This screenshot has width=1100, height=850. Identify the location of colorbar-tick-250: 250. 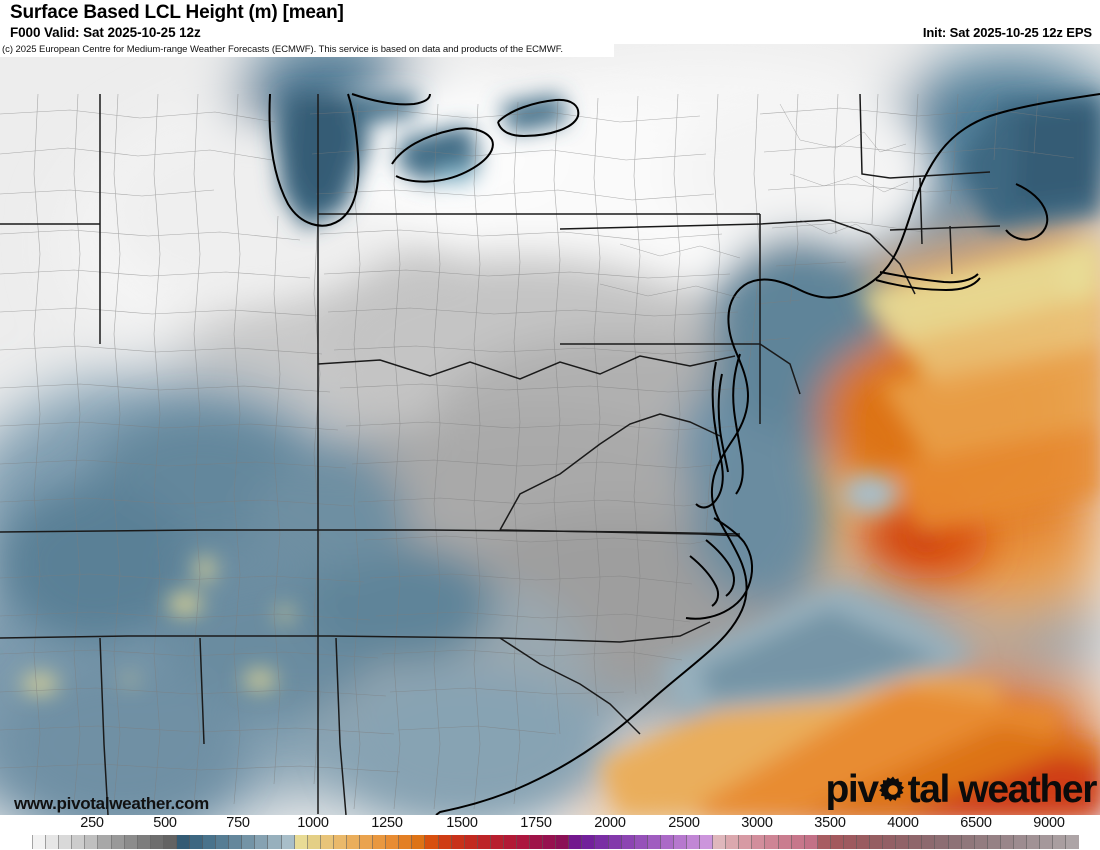
(92, 823).